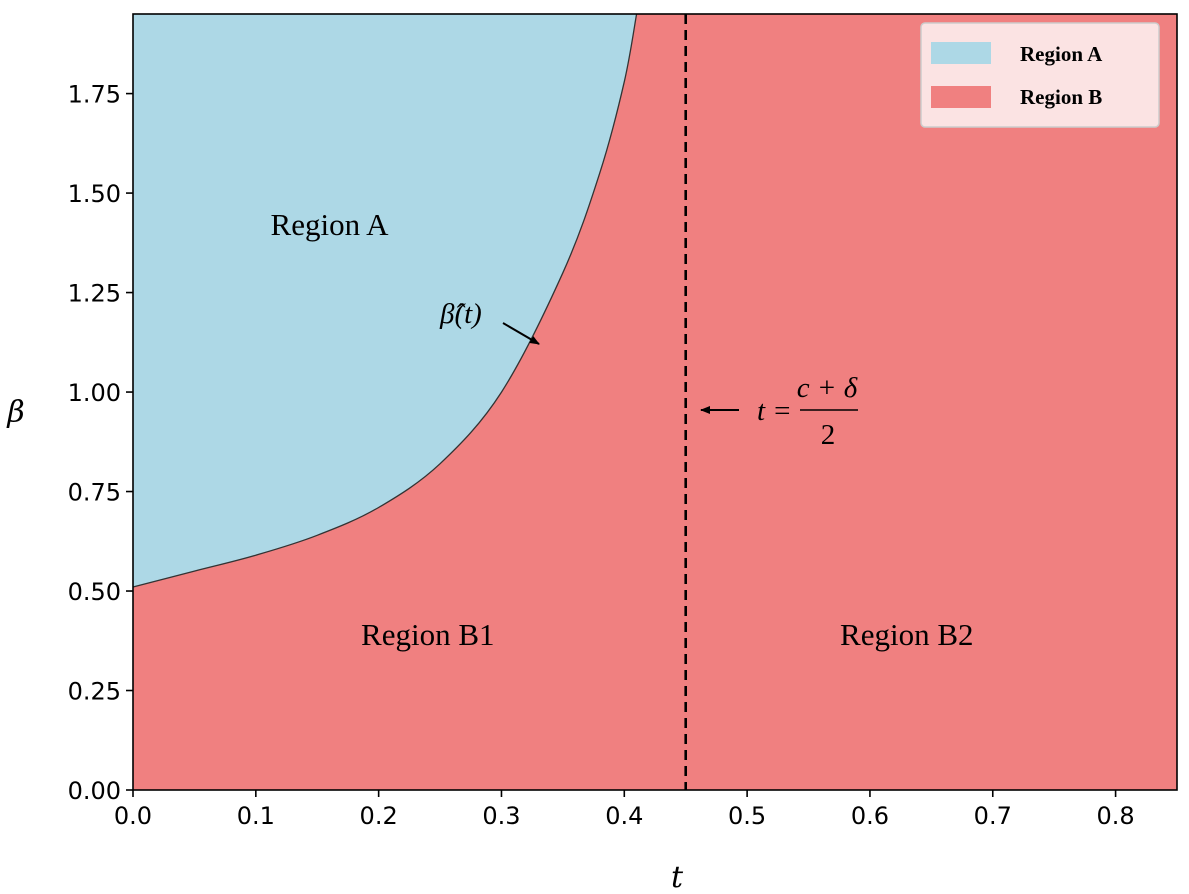 The width and height of the screenshot is (1189, 894). I want to click on region-a-label: Region A, so click(330, 224).